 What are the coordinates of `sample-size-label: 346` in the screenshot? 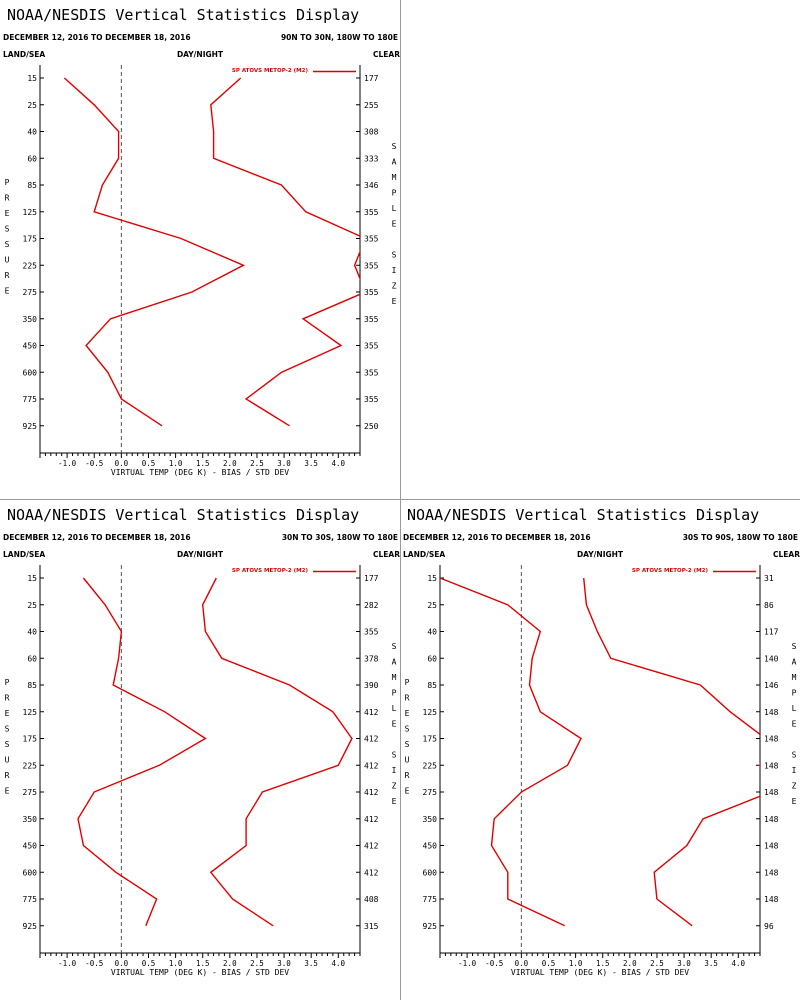 It's located at (371, 185).